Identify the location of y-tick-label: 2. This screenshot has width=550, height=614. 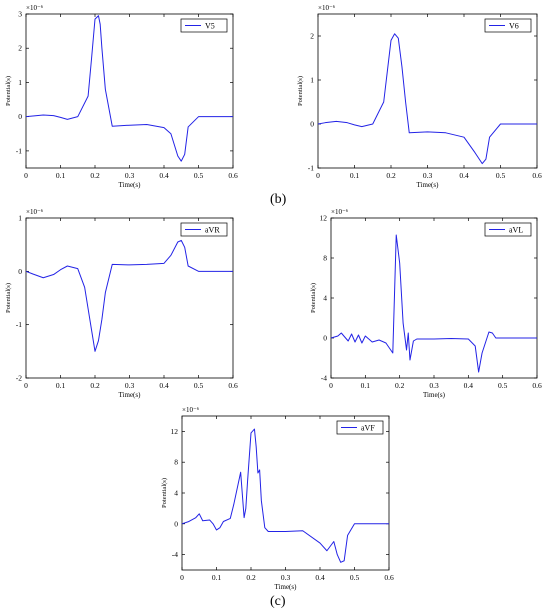
(20, 48).